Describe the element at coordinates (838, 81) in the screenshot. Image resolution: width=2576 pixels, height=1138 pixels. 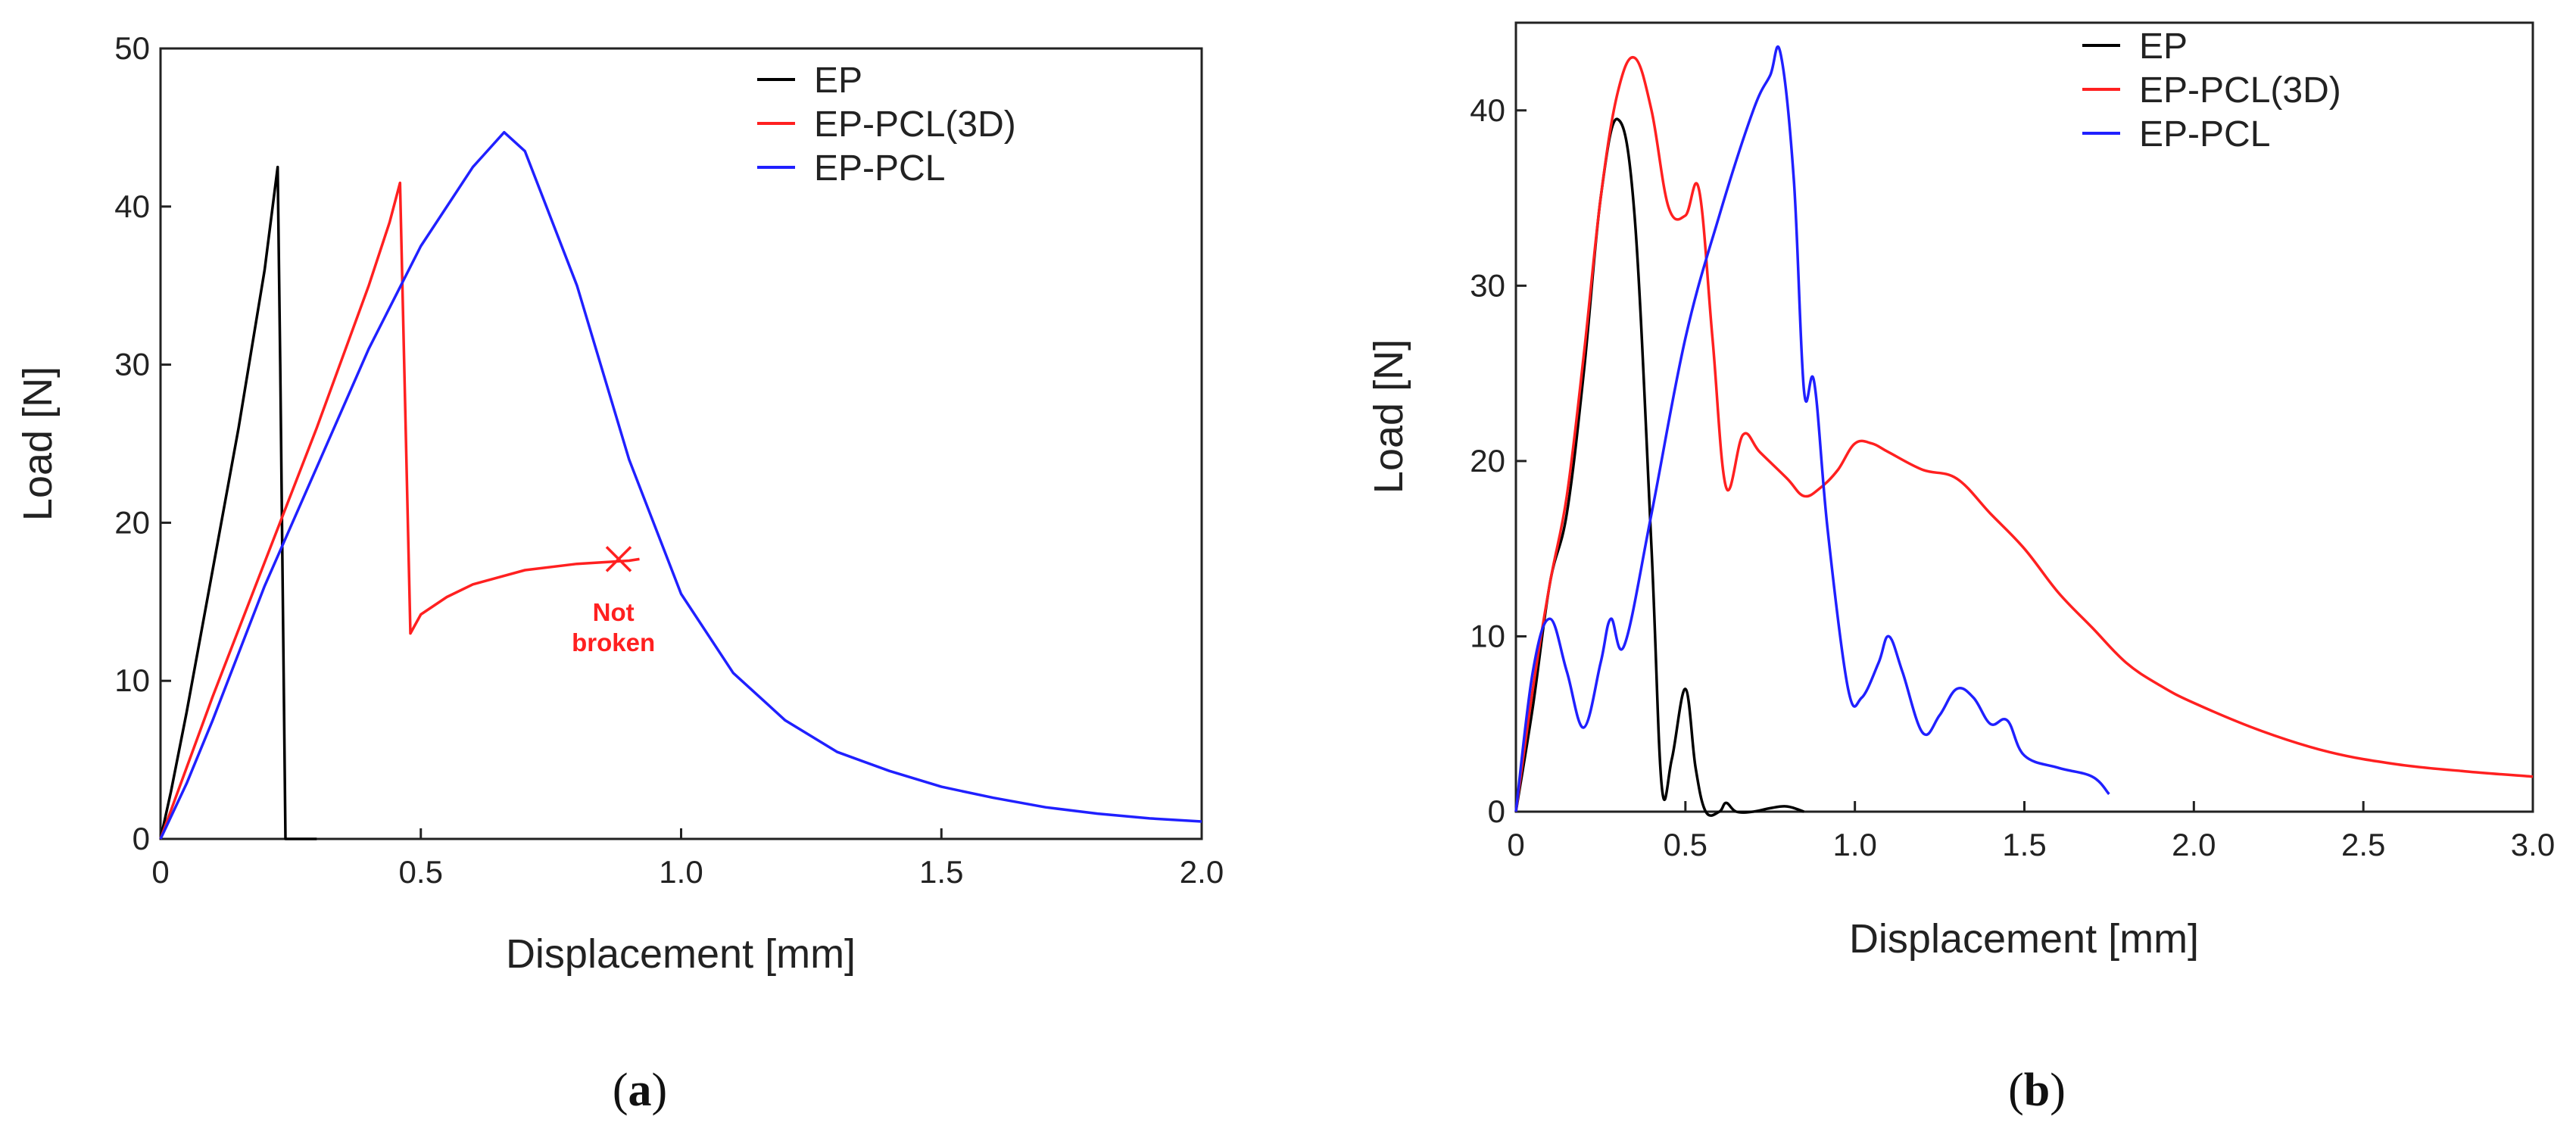
I see `legend-label-a-0: EP` at that location.